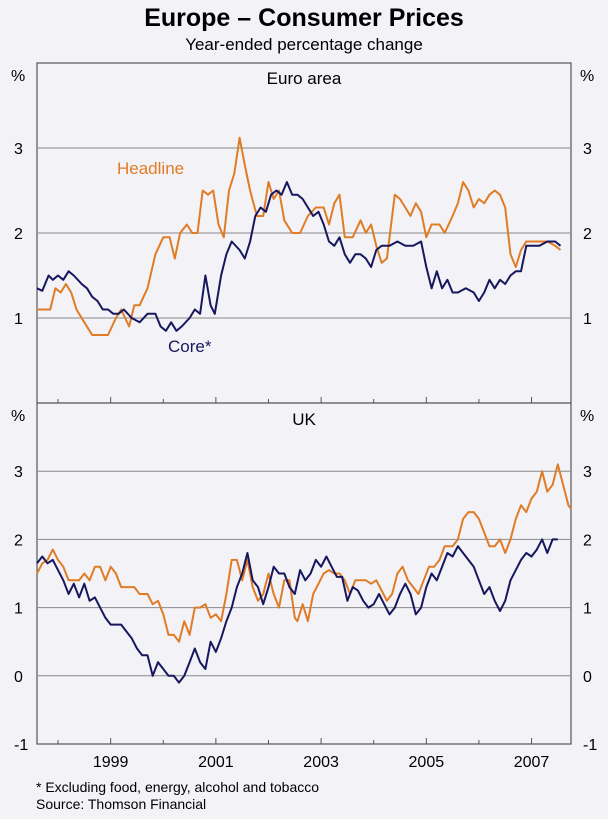 The height and width of the screenshot is (819, 608). Describe the element at coordinates (532, 762) in the screenshot. I see `x-tick-label: 2007` at that location.